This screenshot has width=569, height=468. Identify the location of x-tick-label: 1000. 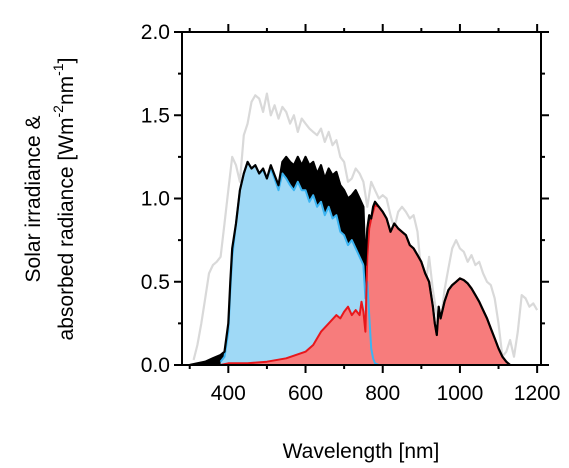
(460, 393).